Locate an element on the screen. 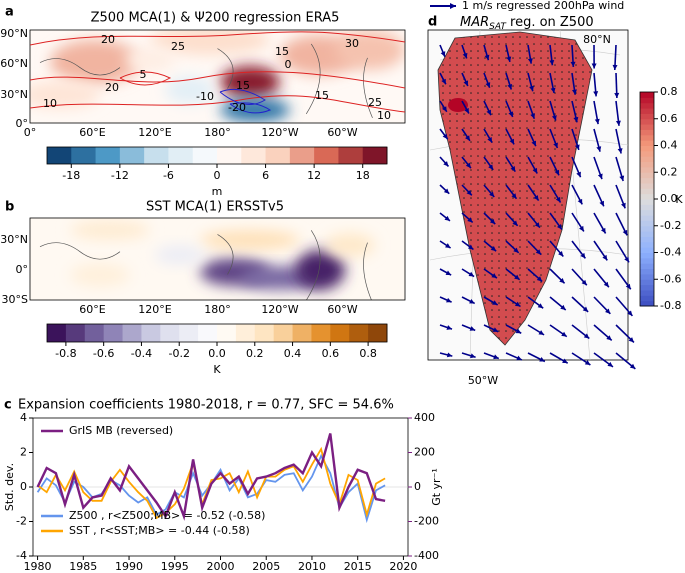  title-rest: reg. on Z500 is located at coordinates (550, 22).